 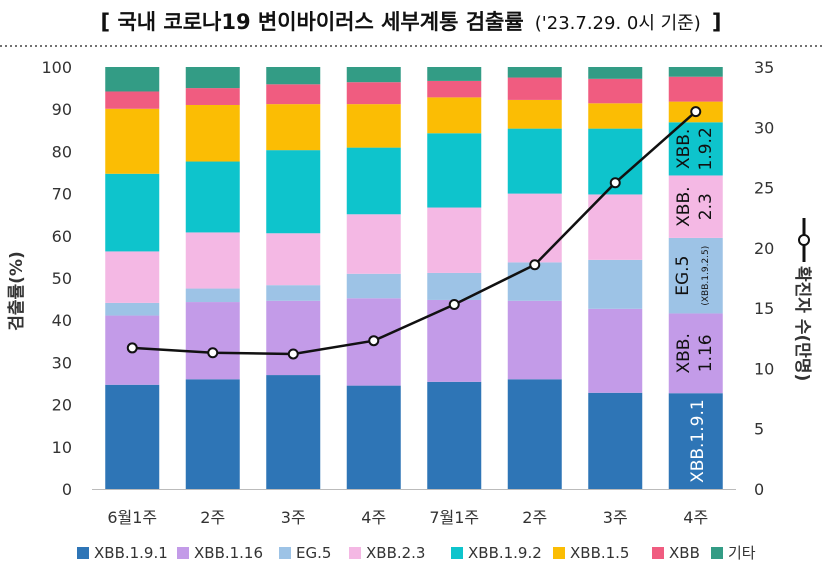 What do you see at coordinates (62, 320) in the screenshot?
I see `y-tick-label: 40` at bounding box center [62, 320].